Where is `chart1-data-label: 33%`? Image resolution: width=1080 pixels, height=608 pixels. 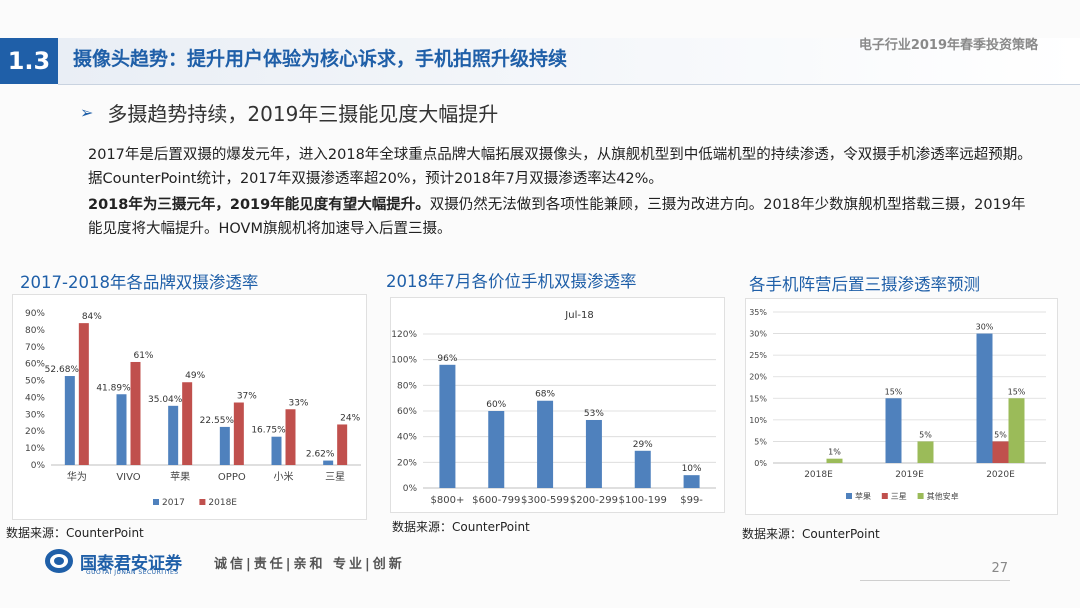
chart1-data-label: 33% is located at coordinates (298, 403).